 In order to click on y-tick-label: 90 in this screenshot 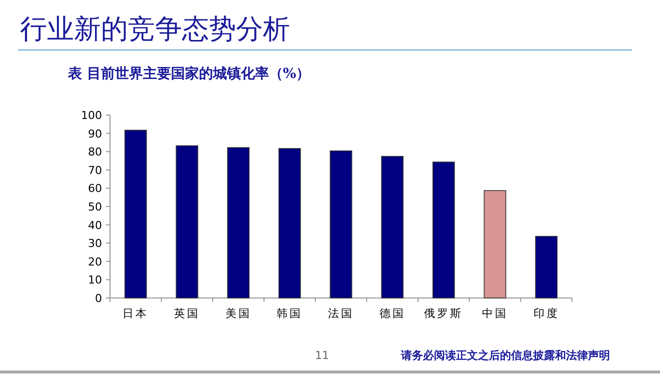, I will do `click(95, 133)`.